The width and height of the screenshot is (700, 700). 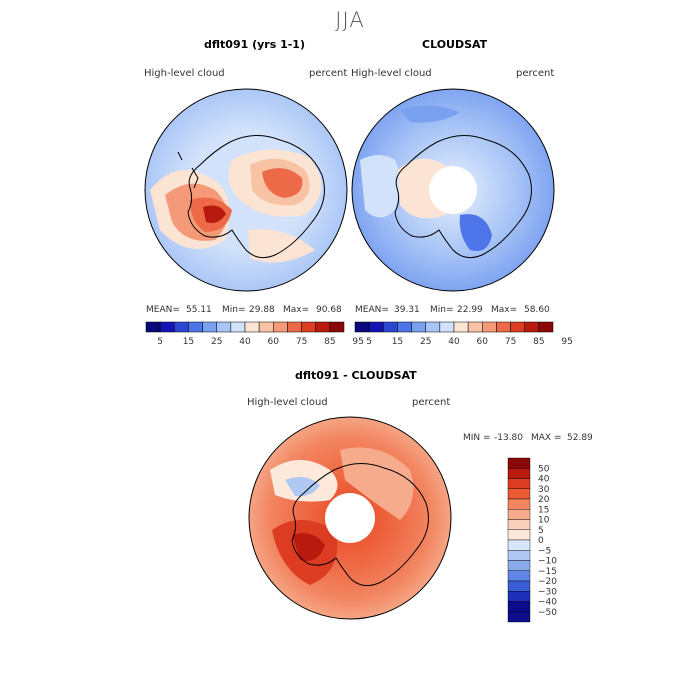 What do you see at coordinates (328, 73) in the screenshot?
I see `panel1-units: percent` at bounding box center [328, 73].